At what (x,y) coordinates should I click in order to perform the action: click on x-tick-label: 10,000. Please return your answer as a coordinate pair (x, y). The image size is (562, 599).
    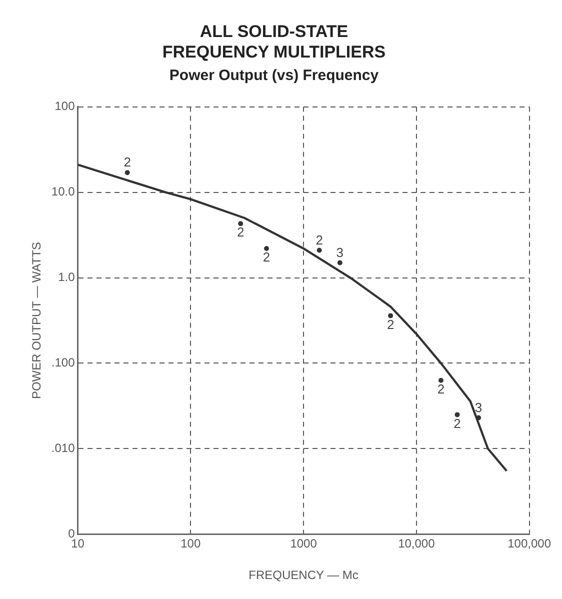
    Looking at the image, I should click on (417, 543).